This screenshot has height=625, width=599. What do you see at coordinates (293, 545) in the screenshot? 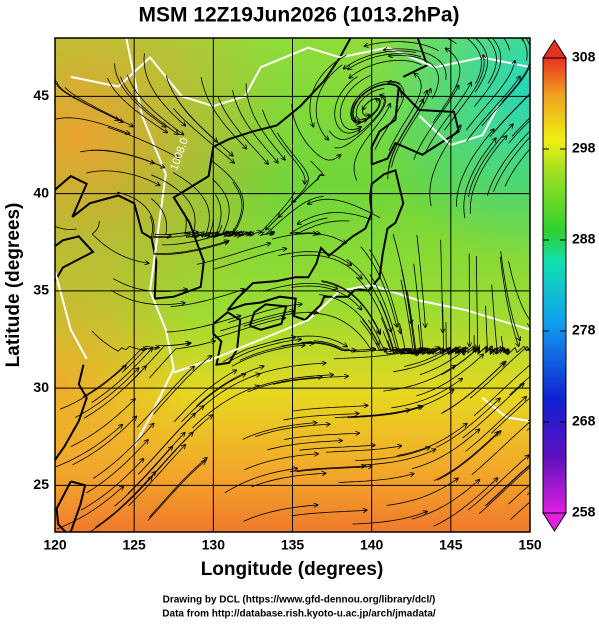
I see `x-tick-label: 135` at bounding box center [293, 545].